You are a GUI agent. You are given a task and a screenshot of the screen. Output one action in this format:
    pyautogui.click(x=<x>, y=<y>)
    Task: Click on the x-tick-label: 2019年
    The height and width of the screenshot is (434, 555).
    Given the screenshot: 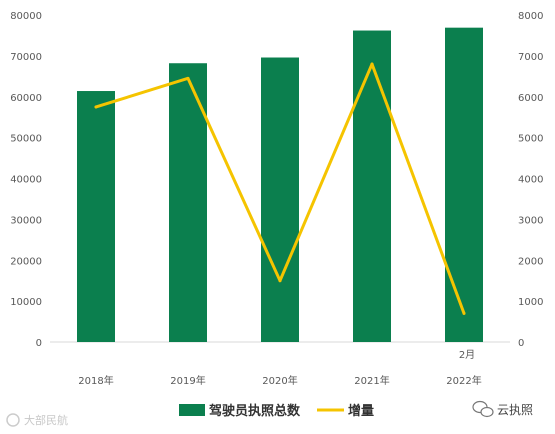 What is the action you would take?
    pyautogui.click(x=187, y=380)
    